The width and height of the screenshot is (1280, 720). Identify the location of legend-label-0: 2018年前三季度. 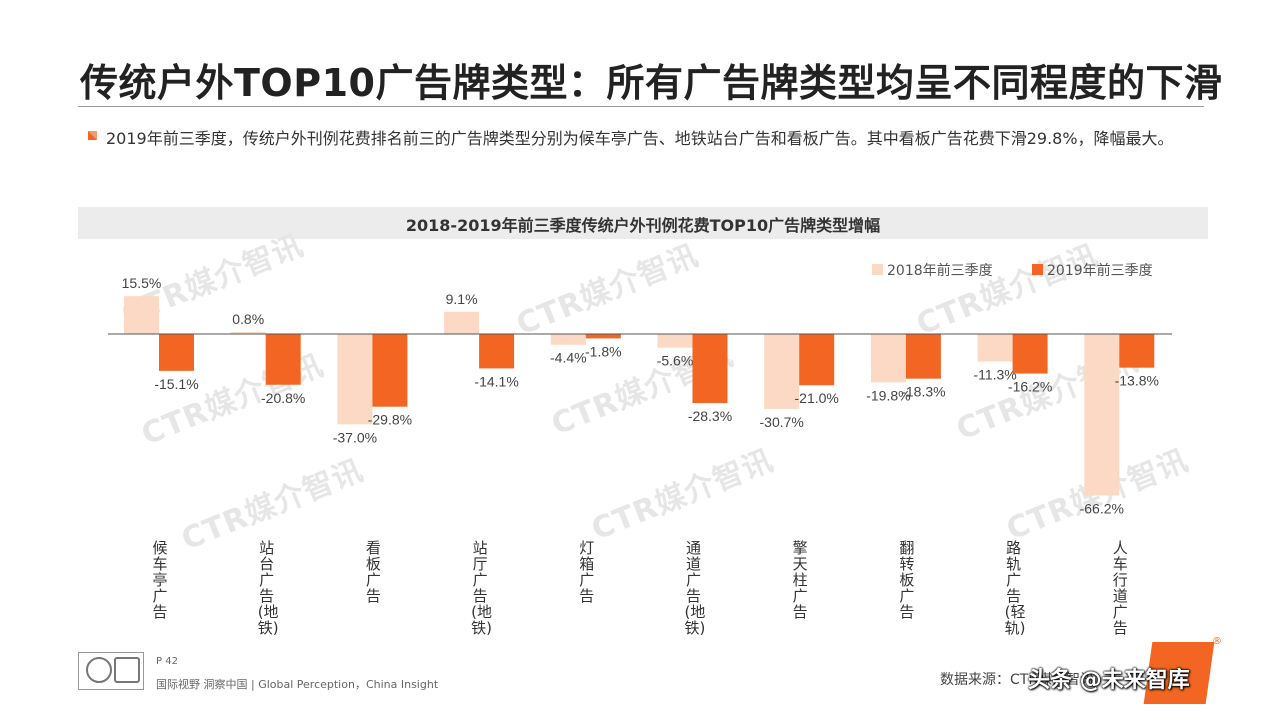
(940, 270).